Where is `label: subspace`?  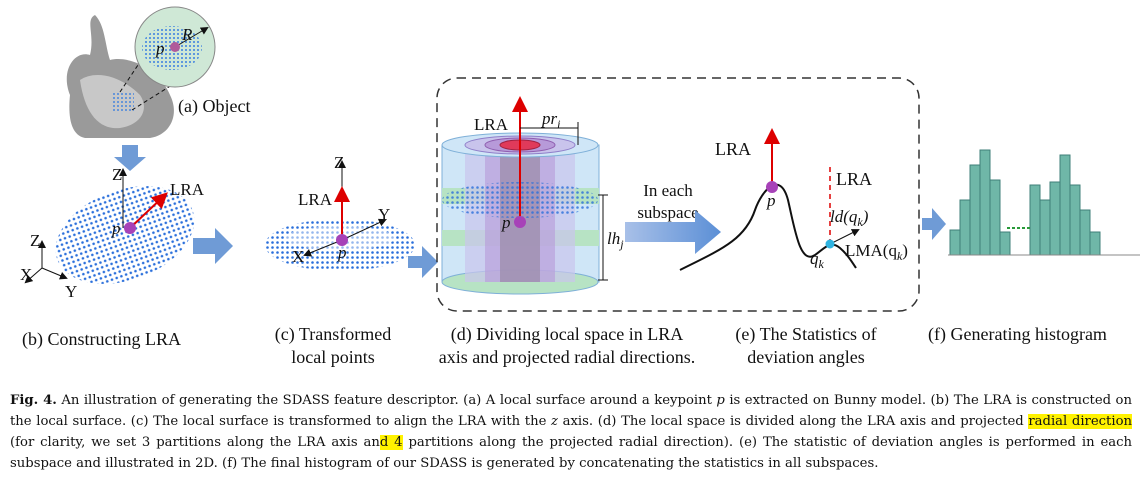
label: subspace is located at coordinates (667, 212).